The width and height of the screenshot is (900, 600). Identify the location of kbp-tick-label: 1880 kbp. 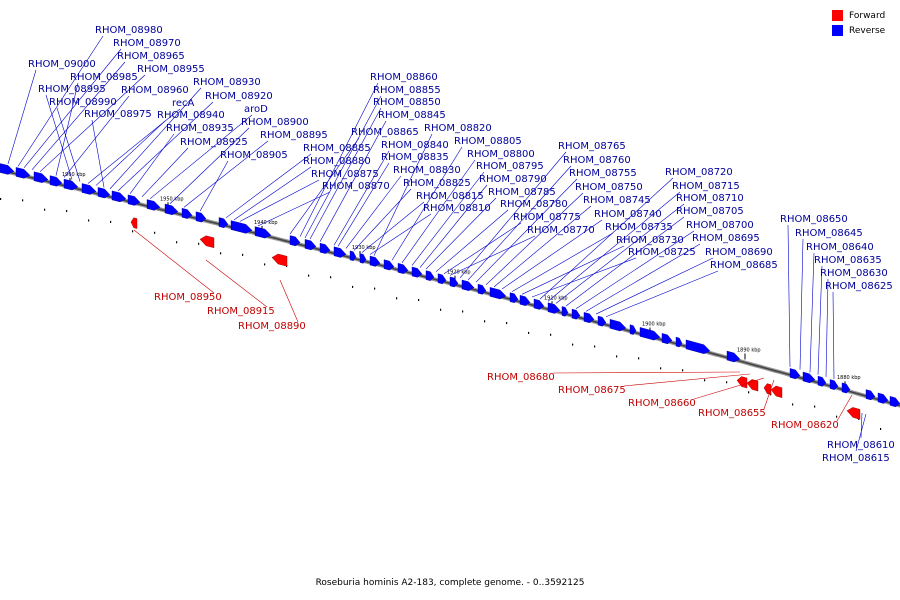
(849, 378).